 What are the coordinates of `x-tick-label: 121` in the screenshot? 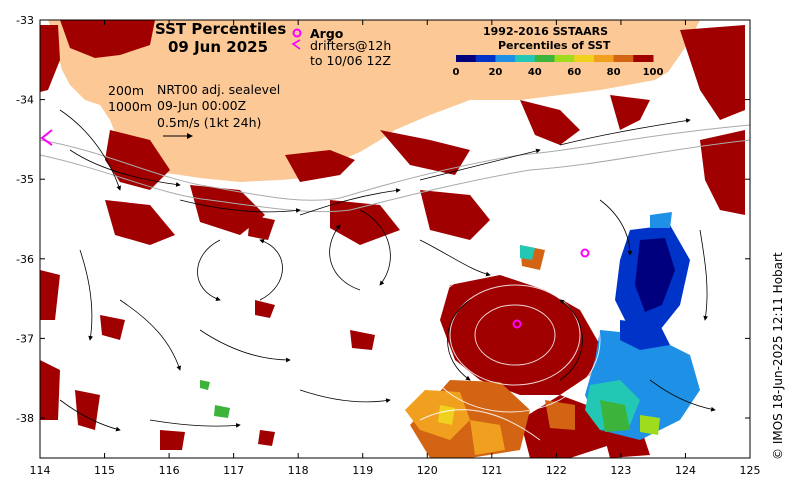 It's located at (491, 470).